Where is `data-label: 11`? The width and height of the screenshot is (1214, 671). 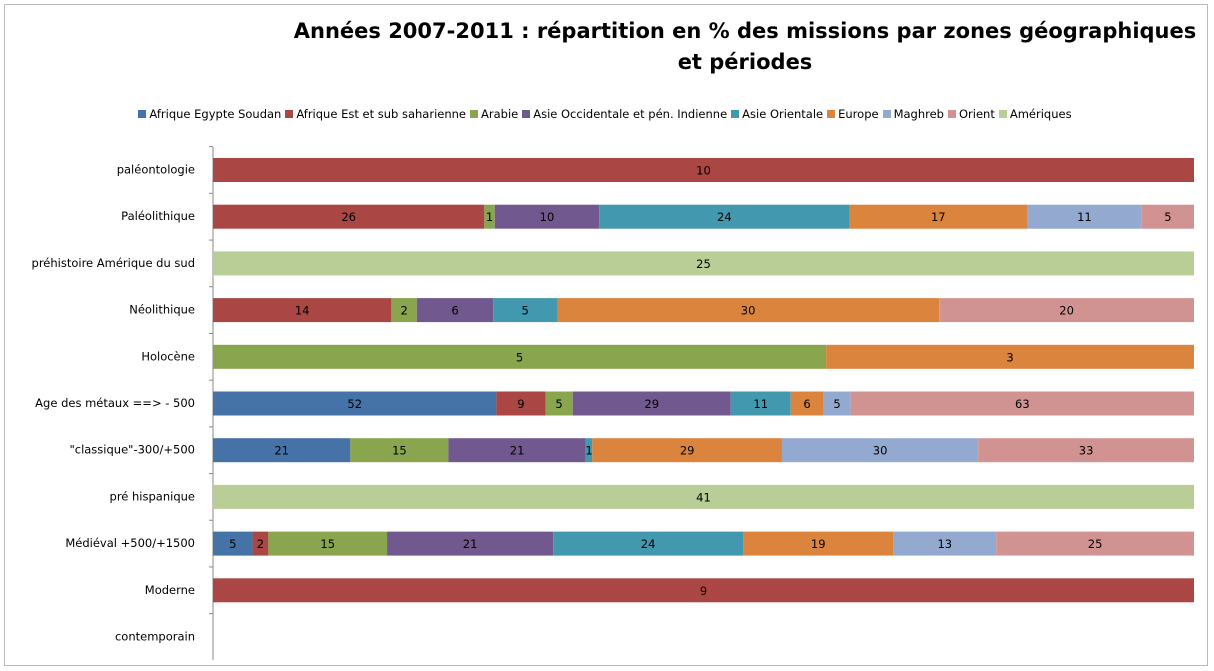
data-label: 11 is located at coordinates (1084, 217).